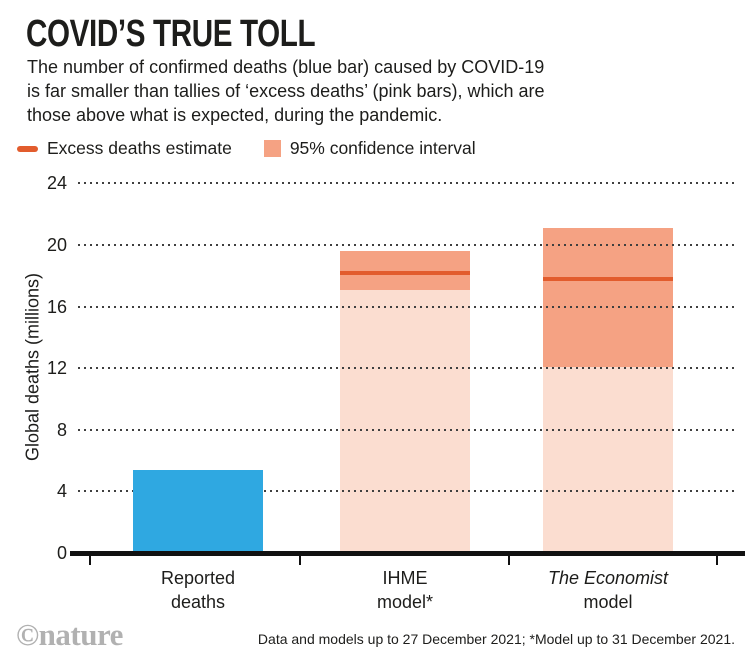 This screenshot has height=660, width=751. What do you see at coordinates (382, 148) in the screenshot?
I see `legend-label: 95% confidence interval` at bounding box center [382, 148].